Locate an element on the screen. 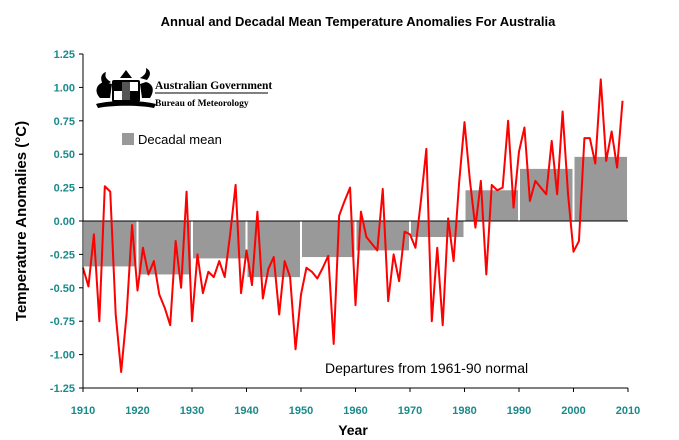  x-tick-label: 1920 is located at coordinates (137, 411).